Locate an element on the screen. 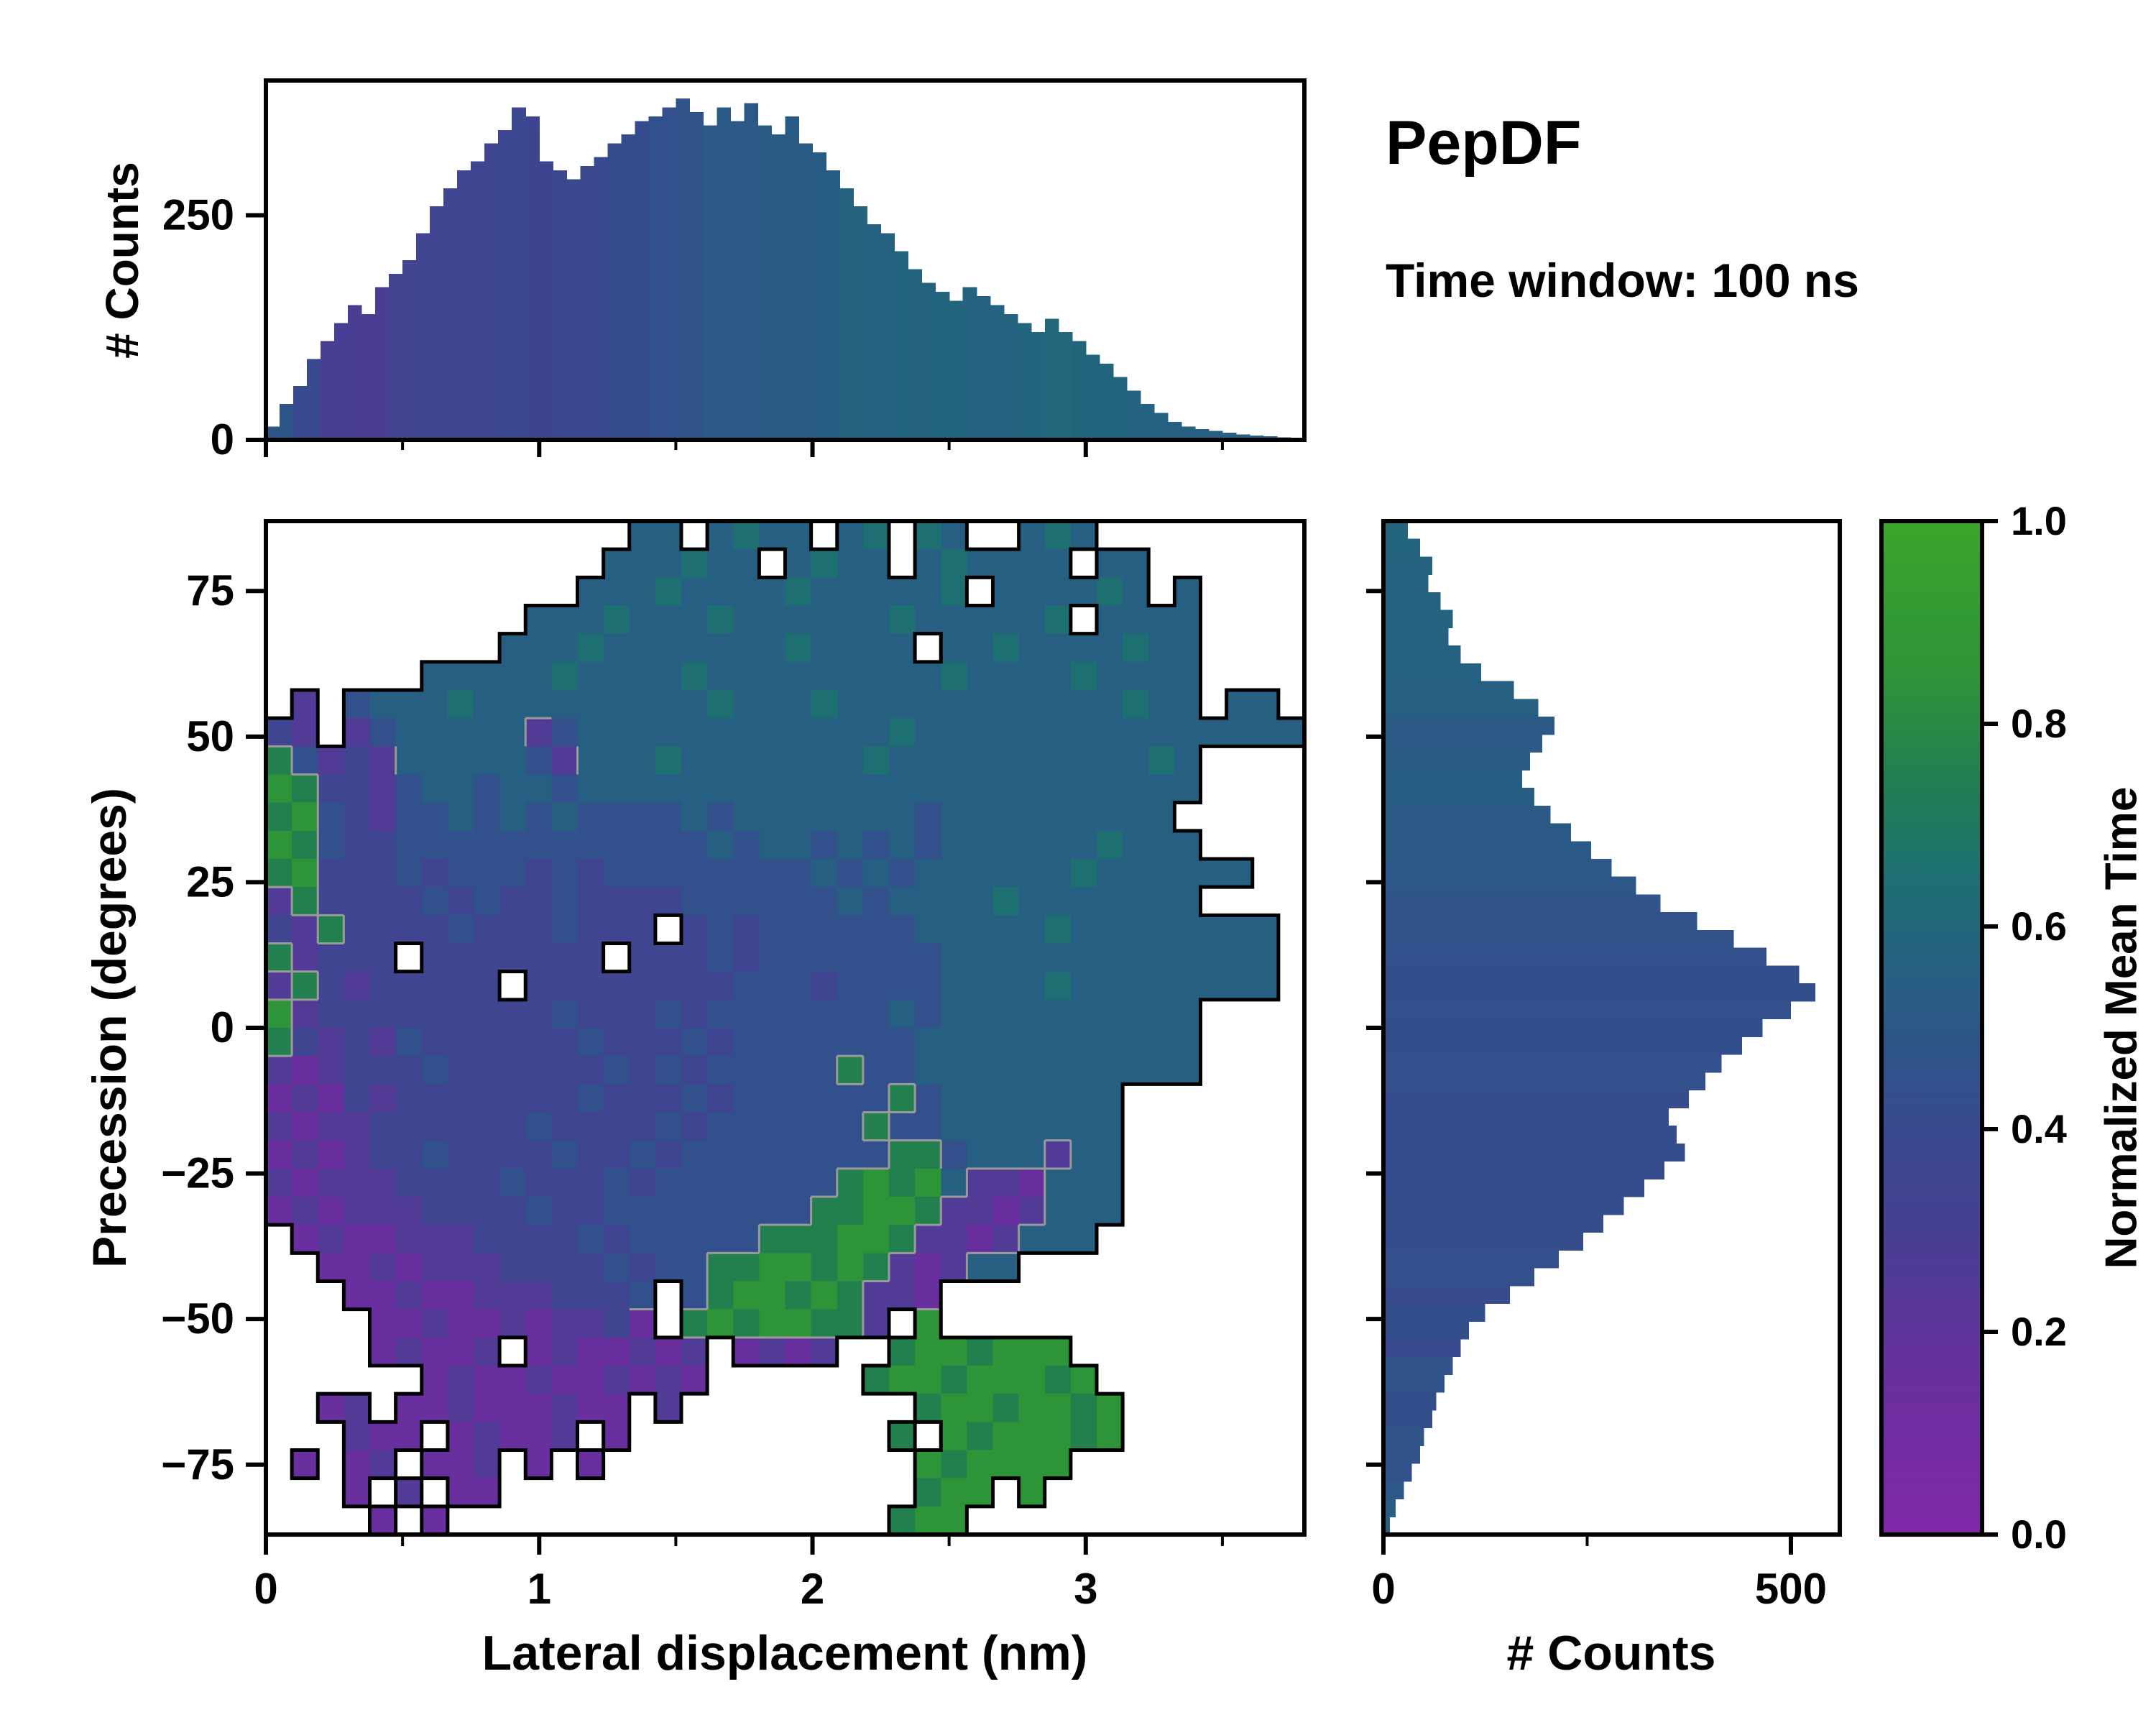 This screenshot has width=2156, height=1725. svg-text: 0.0 is located at coordinates (2039, 1534).